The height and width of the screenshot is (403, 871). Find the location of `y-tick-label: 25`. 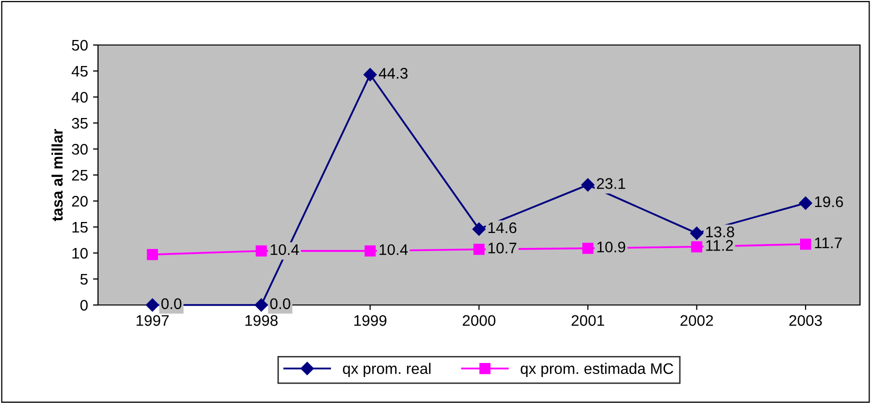

y-tick-label: 25 is located at coordinates (80, 175).